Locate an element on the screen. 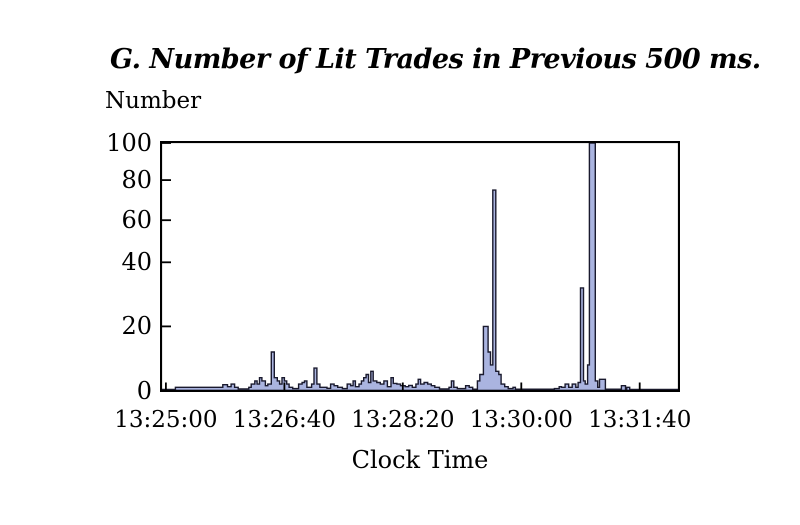 This screenshot has height=525, width=800. y-tick-label: 80 is located at coordinates (136, 180).